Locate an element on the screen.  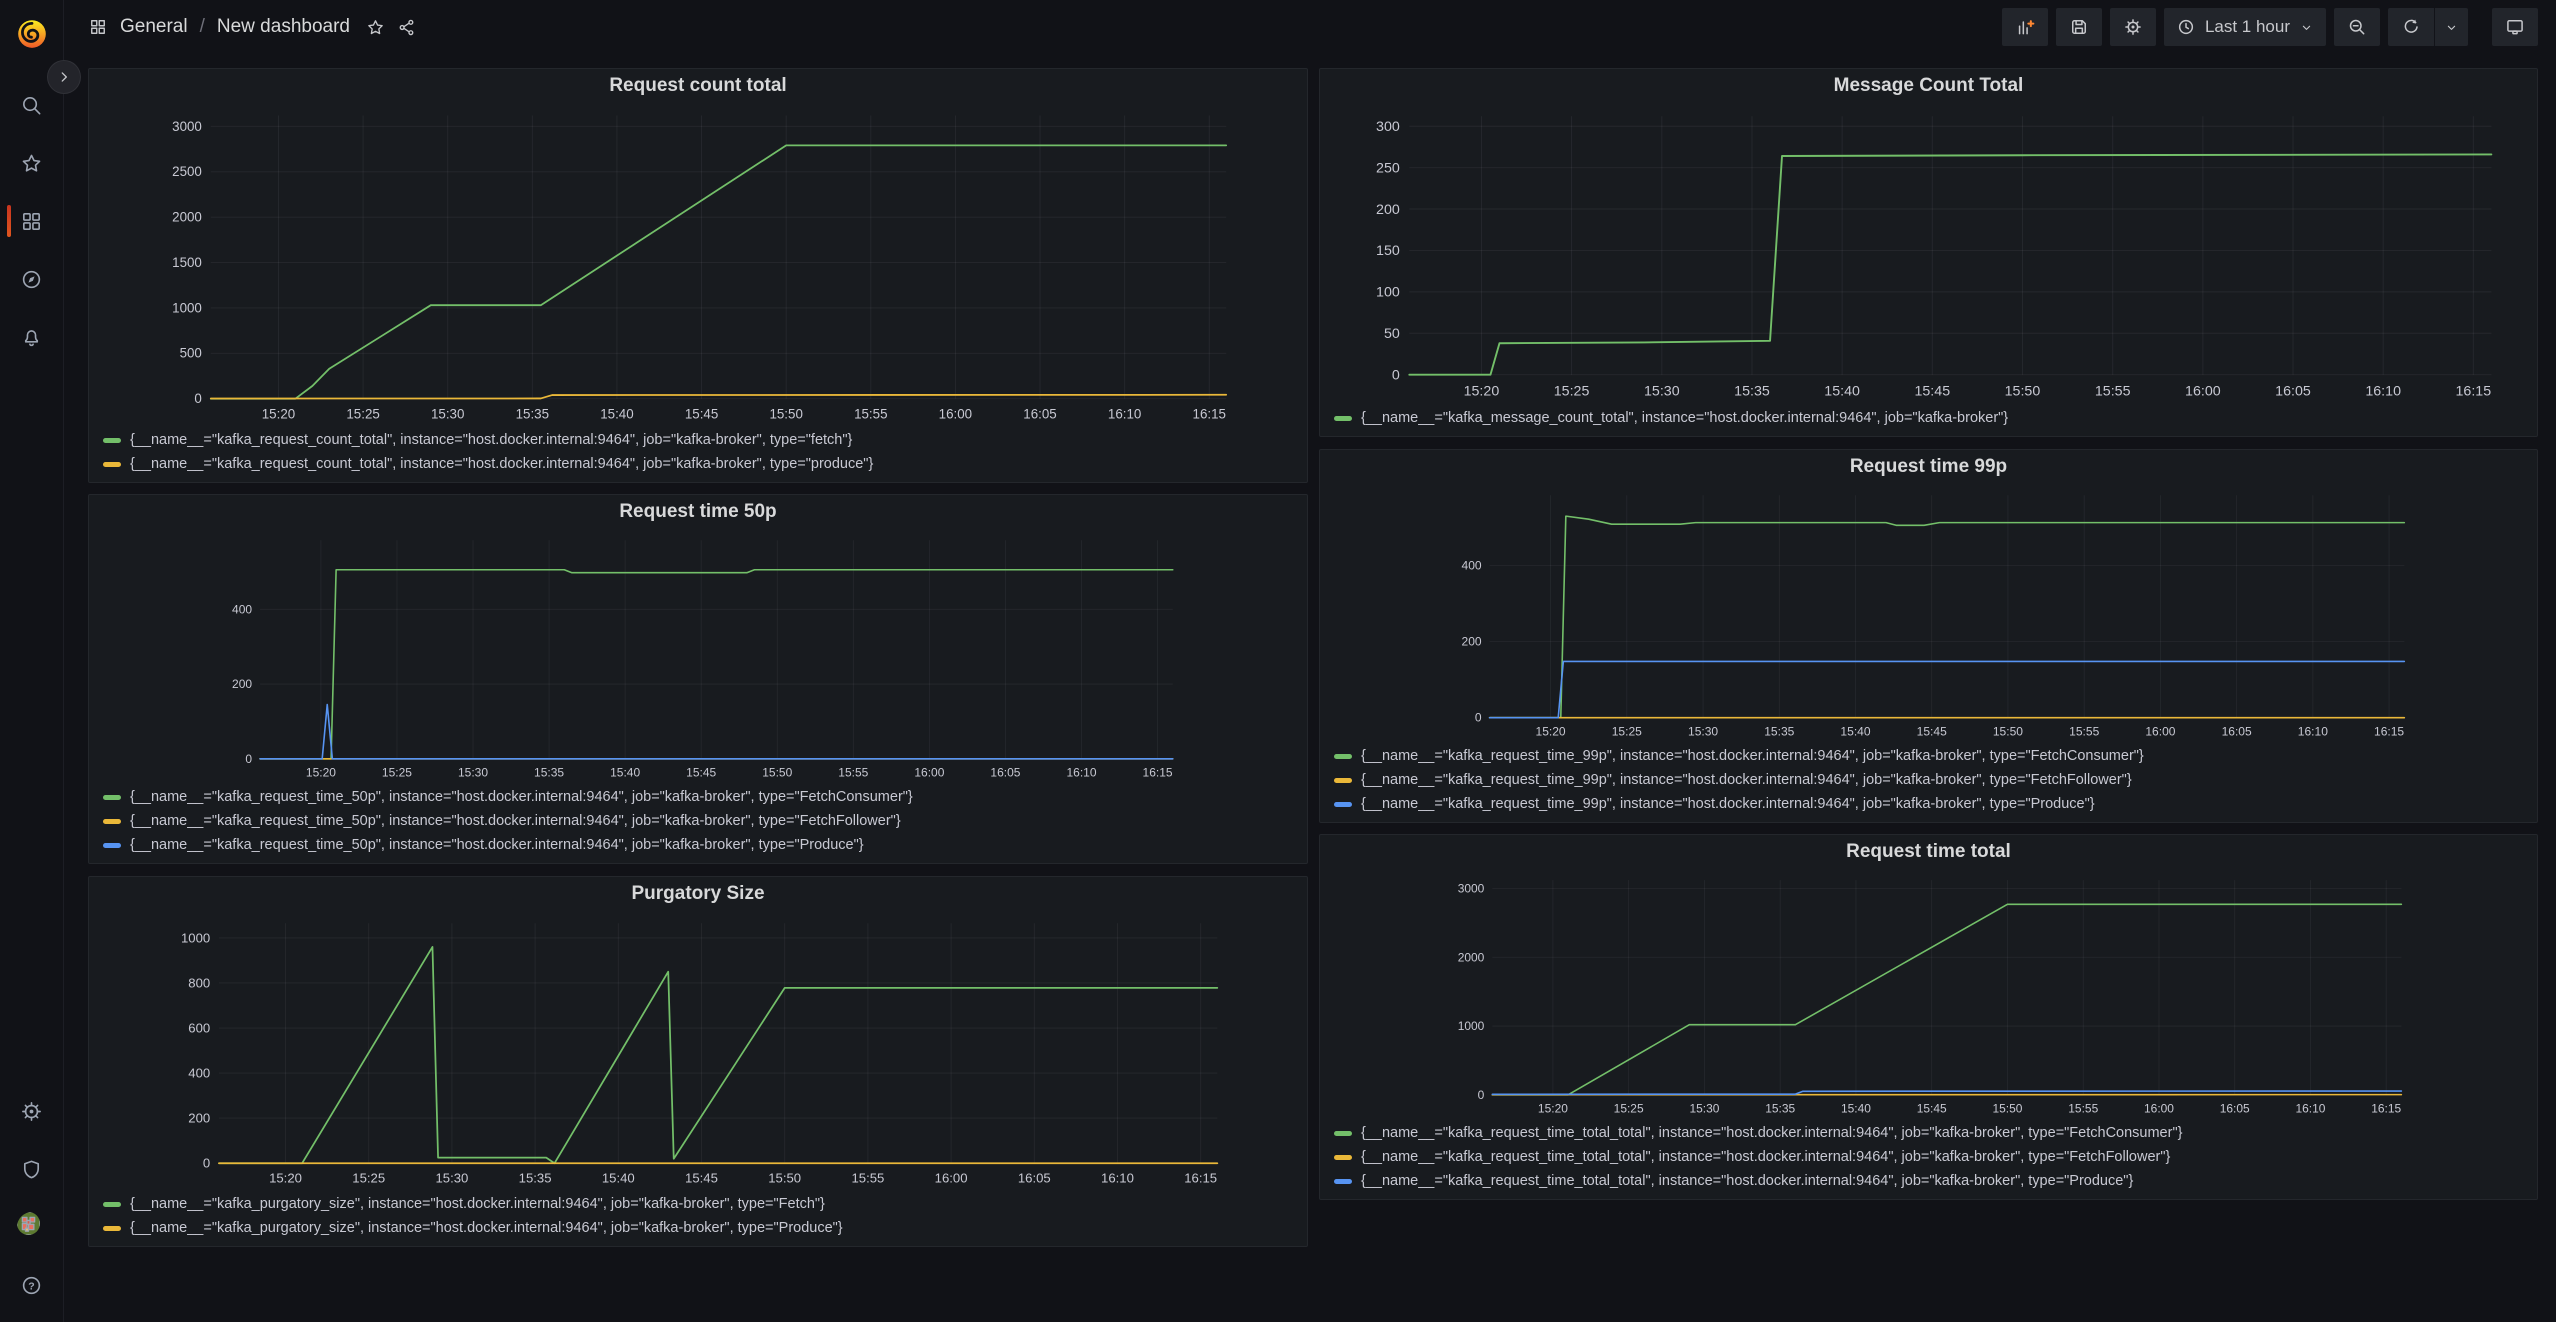
panel-title: Request time 50p is located at coordinates (698, 511).